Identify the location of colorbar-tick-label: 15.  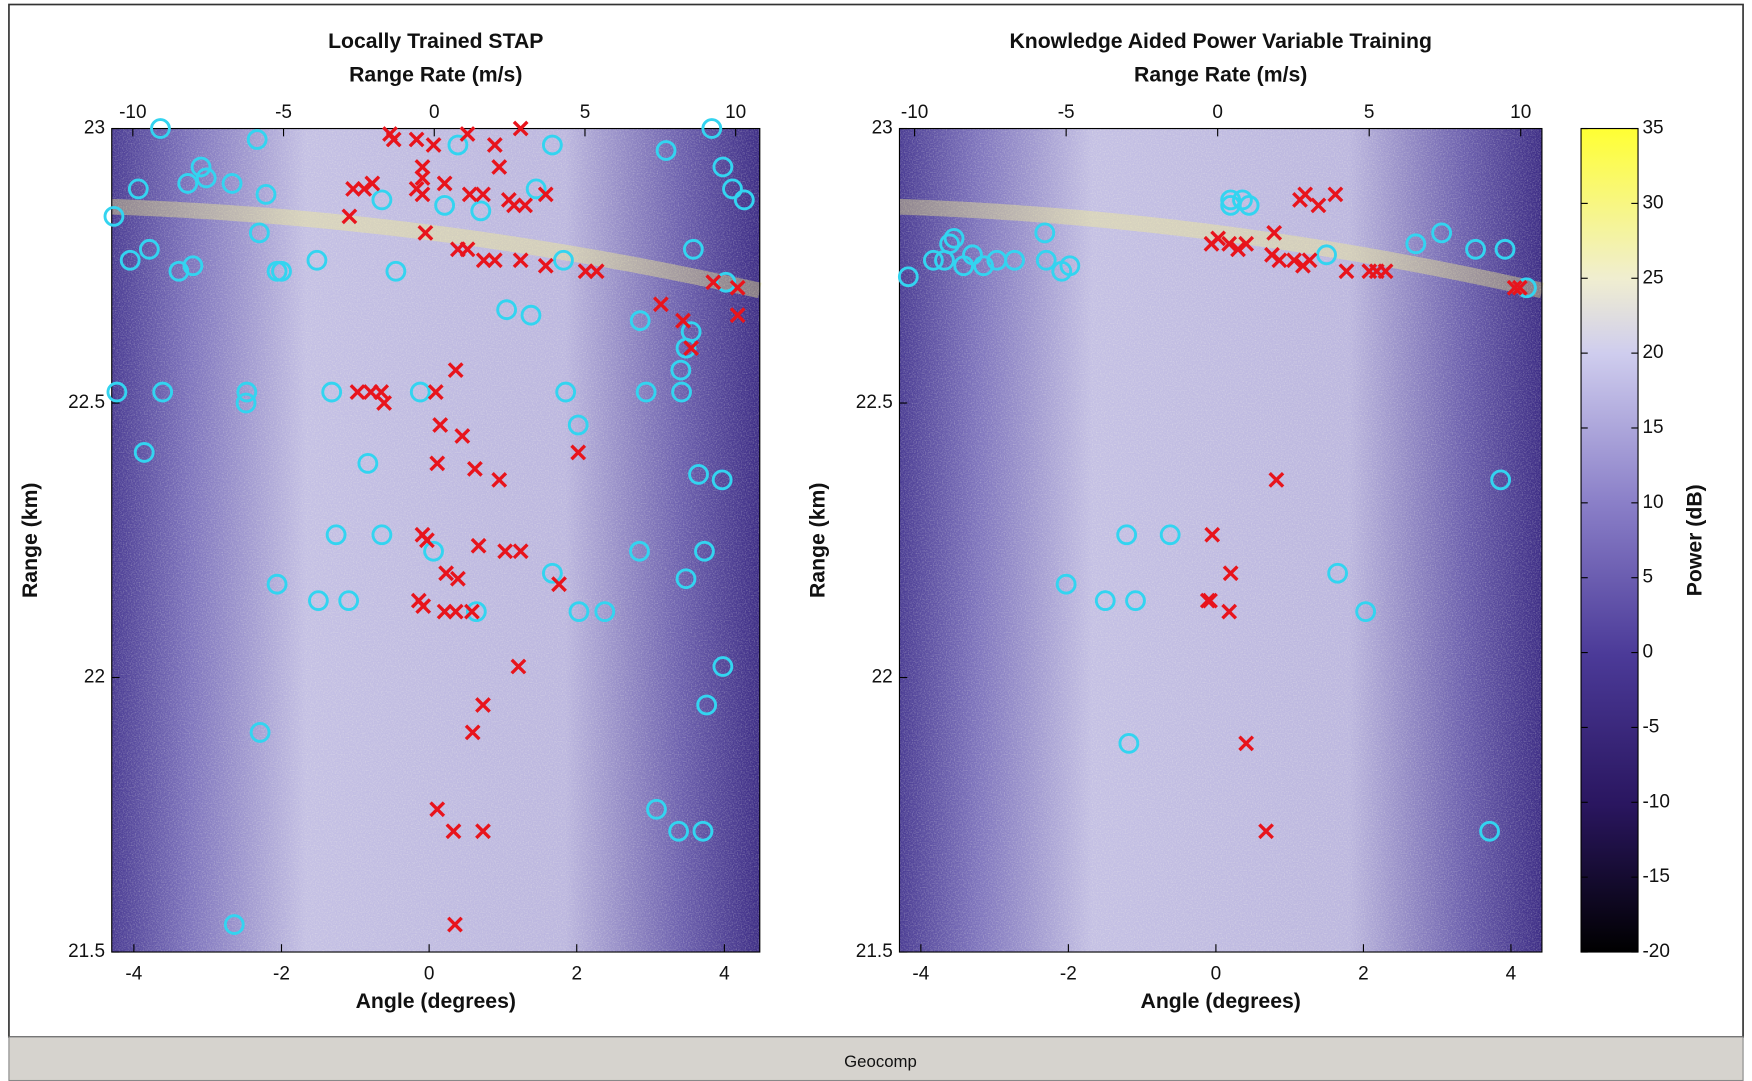
(1653, 427).